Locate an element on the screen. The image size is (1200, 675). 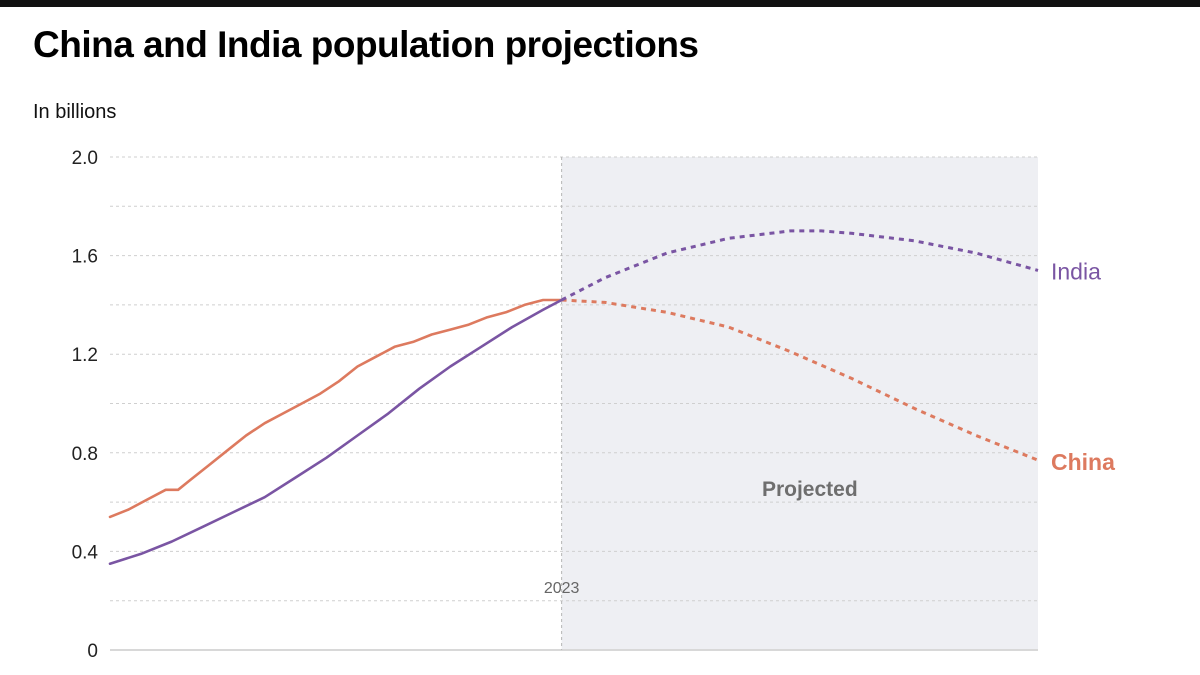
india-series-label: India is located at coordinates (1076, 271).